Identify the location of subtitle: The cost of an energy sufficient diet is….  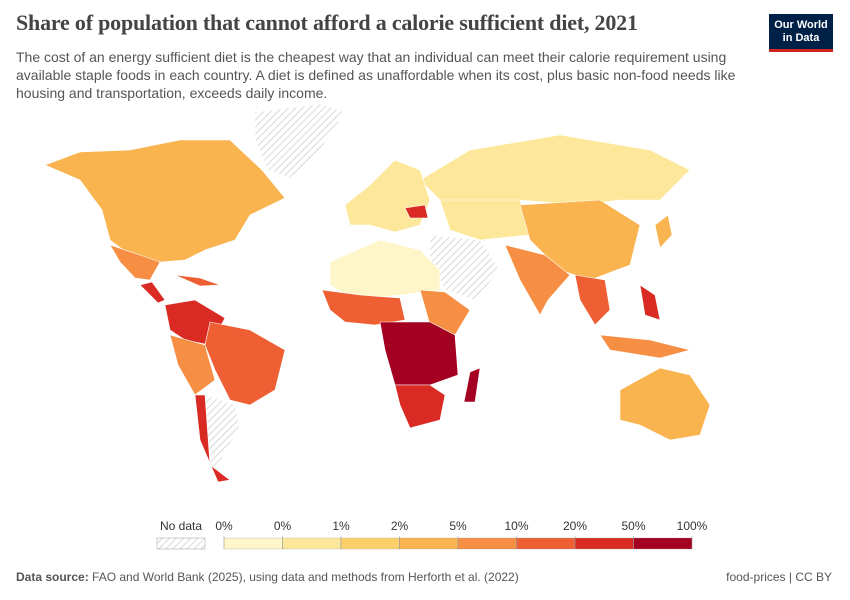
(376, 75).